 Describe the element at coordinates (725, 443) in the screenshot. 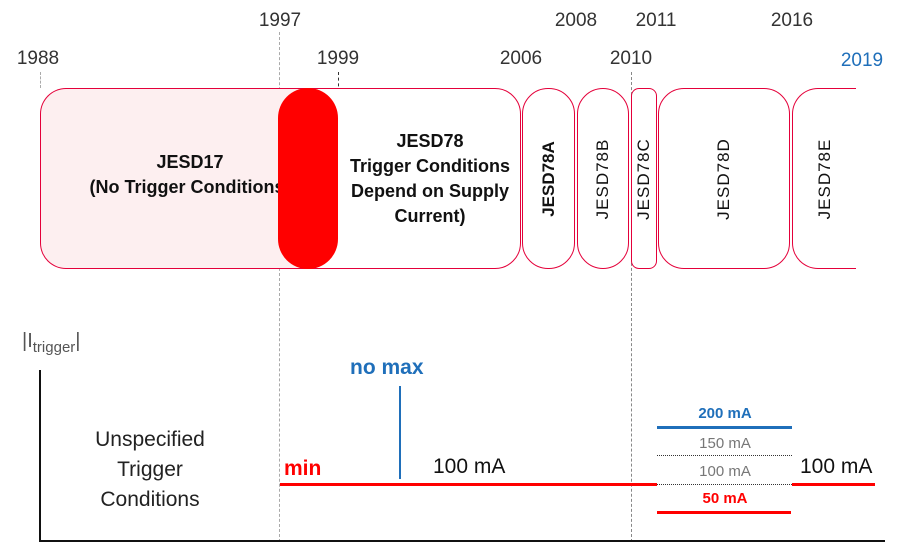

I see `current-150ma-label: 150 mA` at that location.